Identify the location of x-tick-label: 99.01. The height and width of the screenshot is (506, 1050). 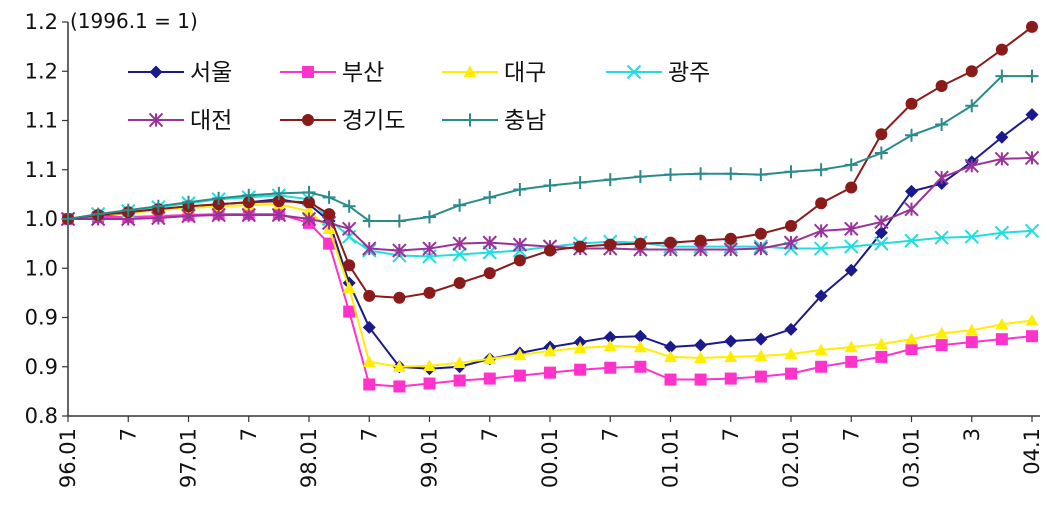
(430, 458).